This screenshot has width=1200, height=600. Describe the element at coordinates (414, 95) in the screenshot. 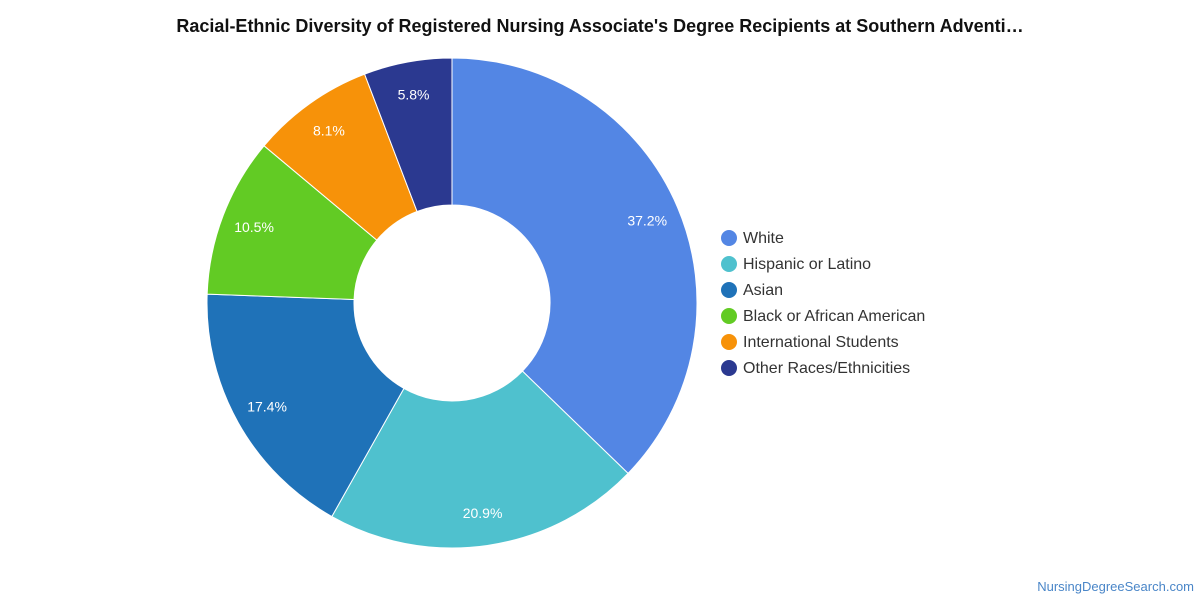

I see `slice-label: 5.8%` at that location.